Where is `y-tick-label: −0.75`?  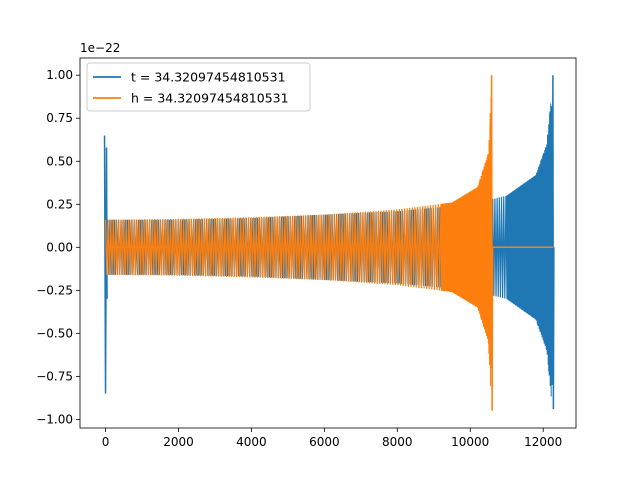 y-tick-label: −0.75 is located at coordinates (54, 376).